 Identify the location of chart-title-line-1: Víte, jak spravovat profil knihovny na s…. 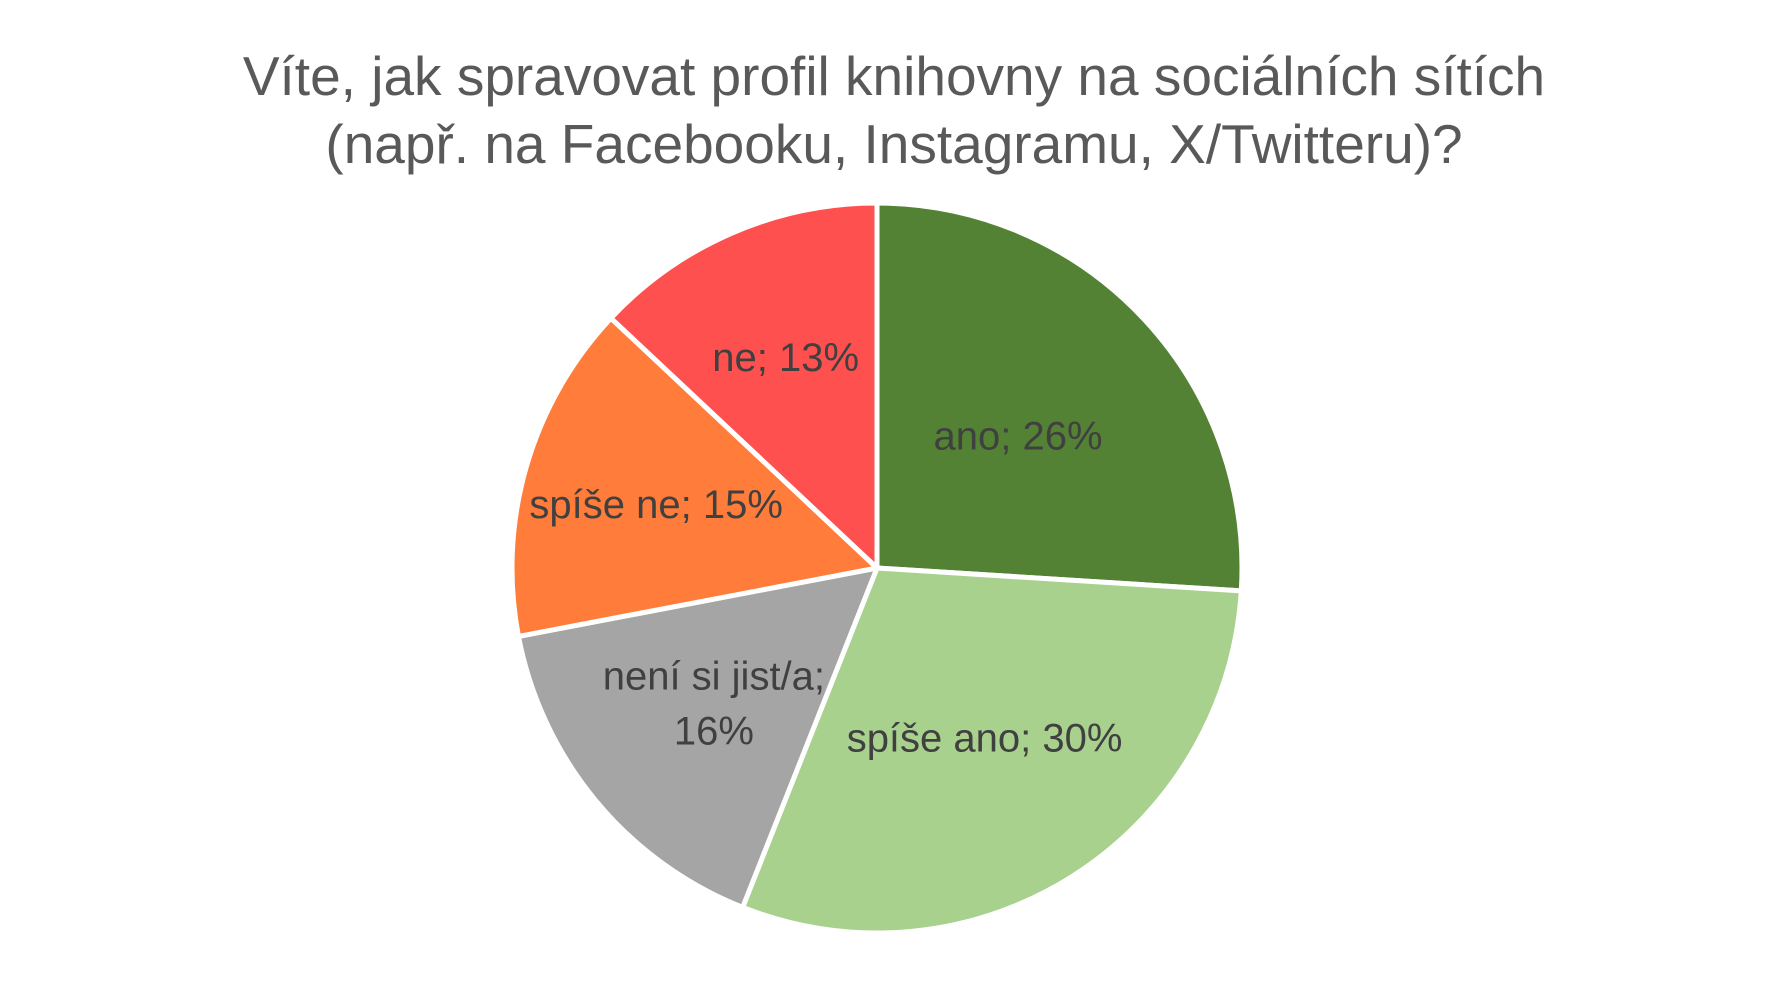
(894, 76).